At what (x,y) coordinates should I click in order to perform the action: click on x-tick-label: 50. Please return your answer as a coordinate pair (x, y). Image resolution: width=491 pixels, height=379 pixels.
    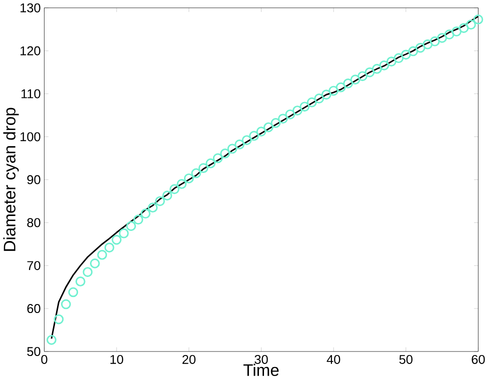
    Looking at the image, I should click on (405, 359).